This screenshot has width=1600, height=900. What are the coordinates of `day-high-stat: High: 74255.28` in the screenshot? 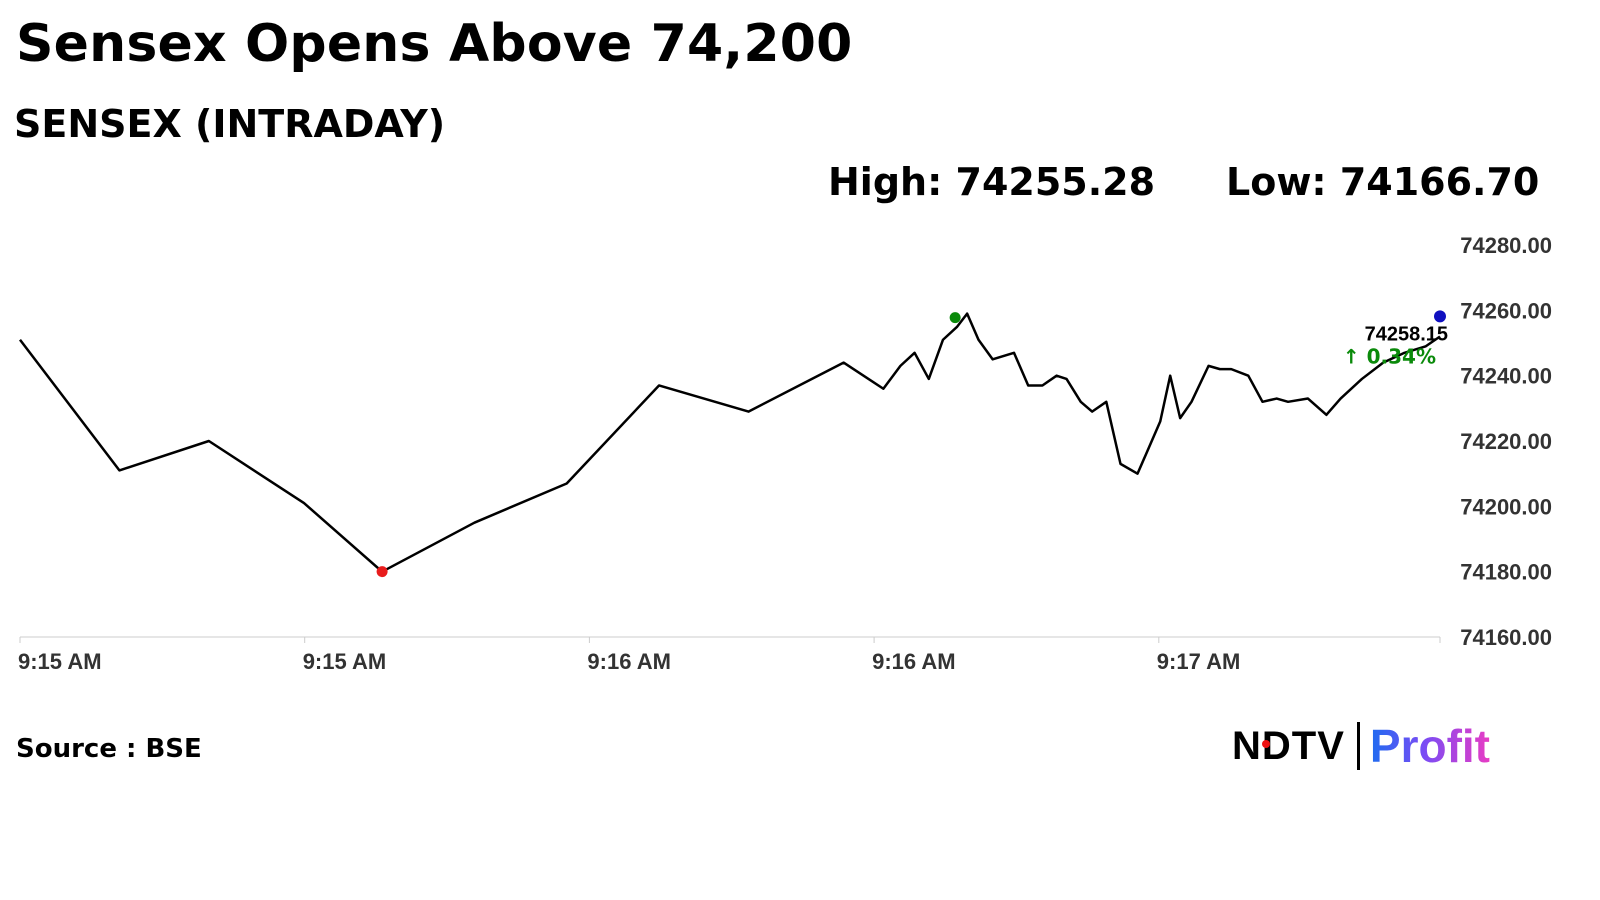 It's located at (992, 182).